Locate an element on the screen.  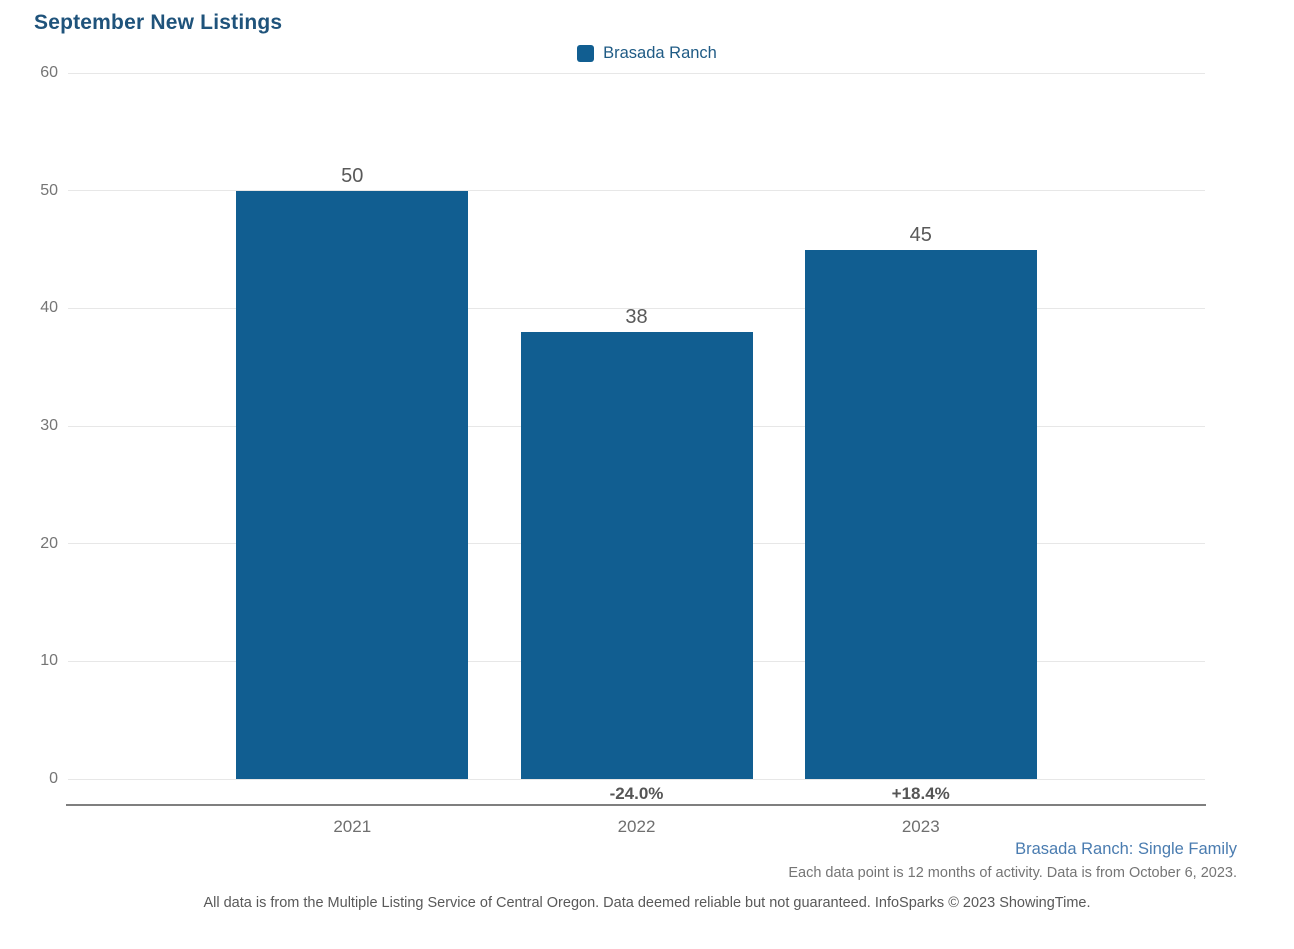
legend: Brasada Ranch is located at coordinates (647, 53).